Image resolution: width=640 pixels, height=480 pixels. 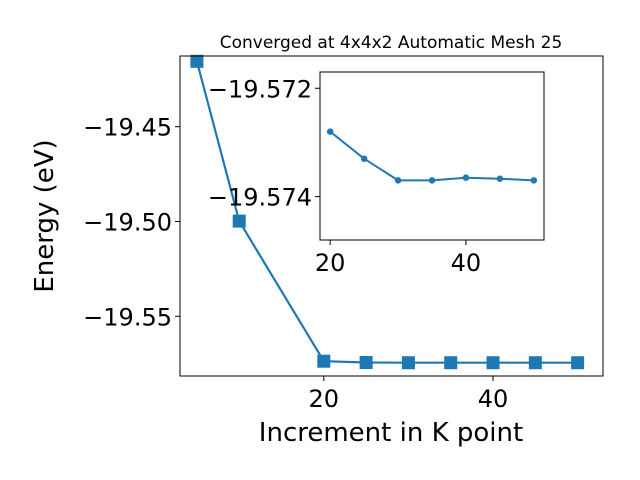 I want to click on main-y-tick-label: −19.45, so click(x=127, y=128).